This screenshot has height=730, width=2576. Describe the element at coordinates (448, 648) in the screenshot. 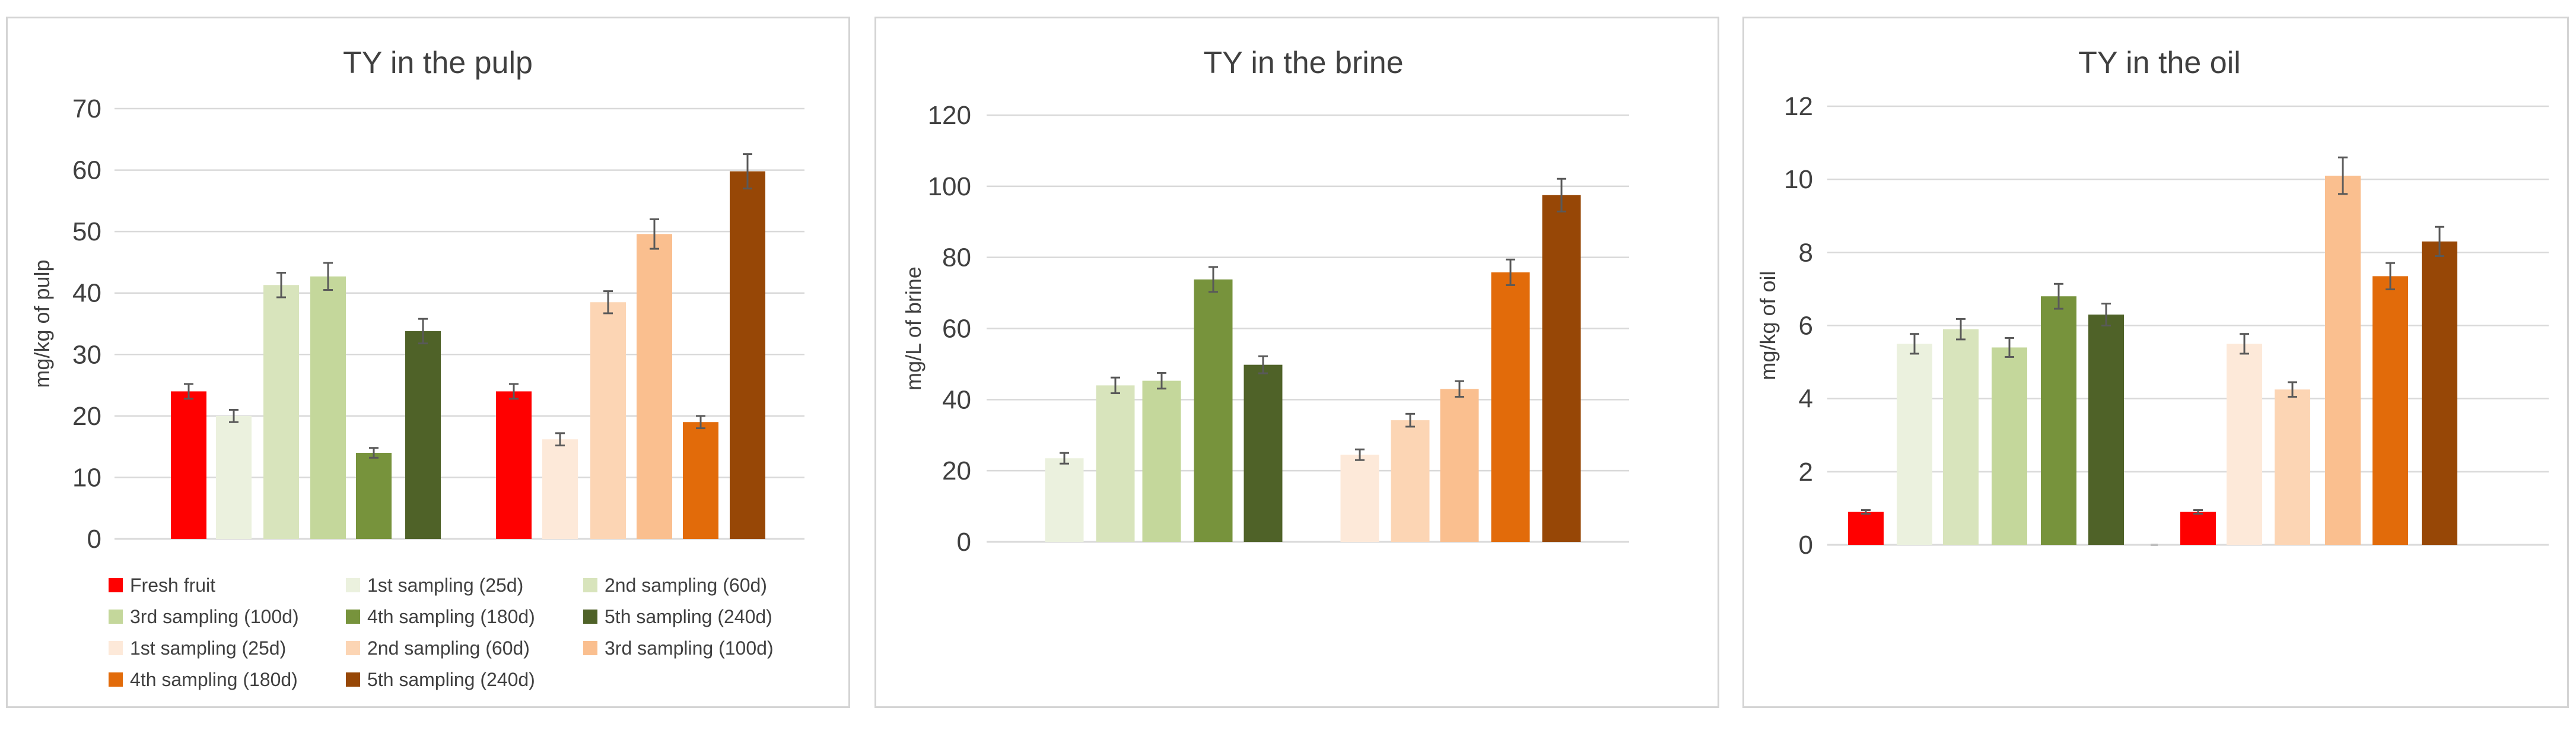

I see `legend-label: 2nd sampling (60d)` at that location.